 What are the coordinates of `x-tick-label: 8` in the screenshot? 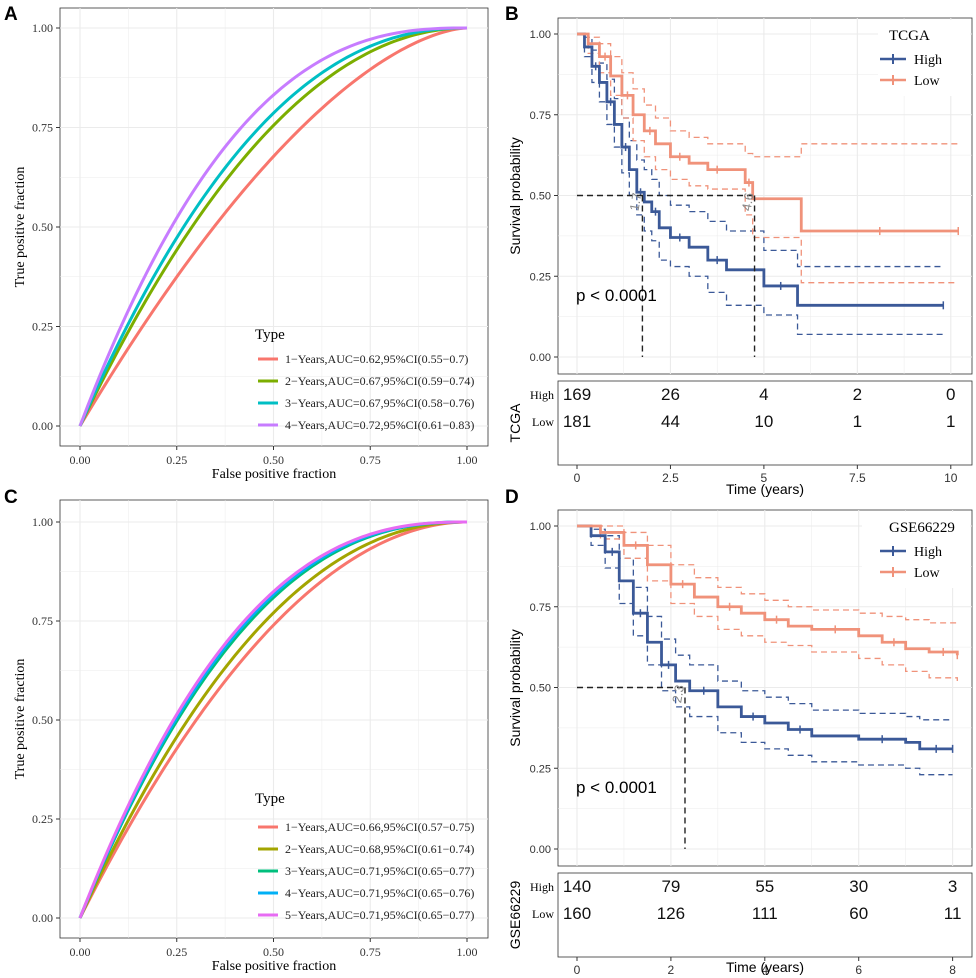 It's located at (952, 970).